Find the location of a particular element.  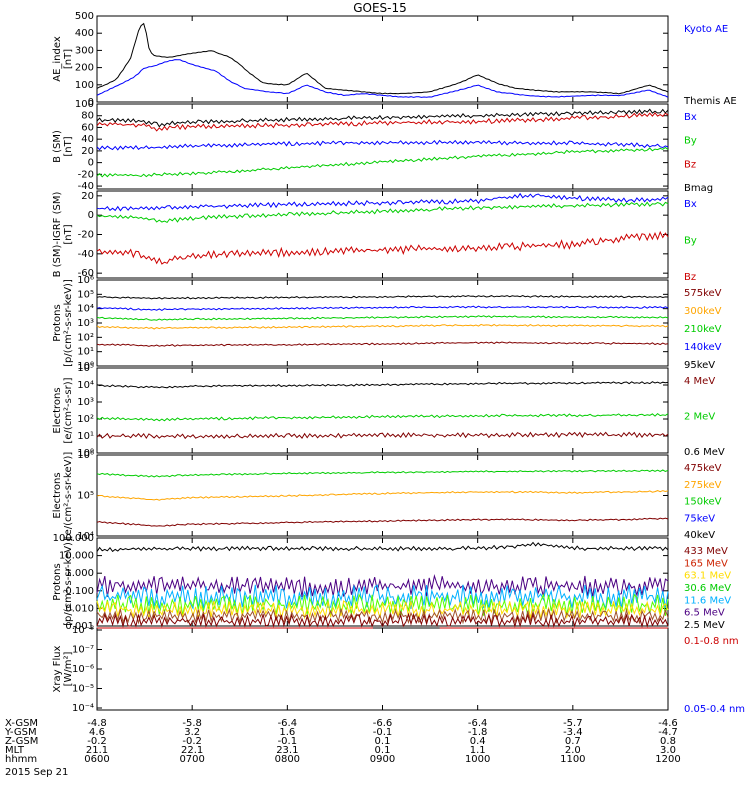

ephem-value: -0.1 is located at coordinates (288, 741).